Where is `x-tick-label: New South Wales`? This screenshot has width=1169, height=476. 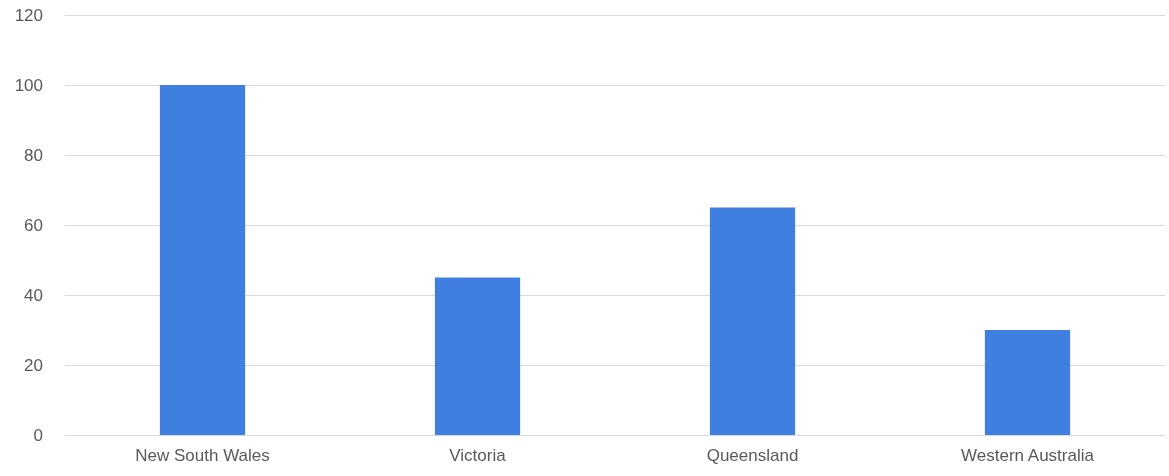 x-tick-label: New South Wales is located at coordinates (202, 455).